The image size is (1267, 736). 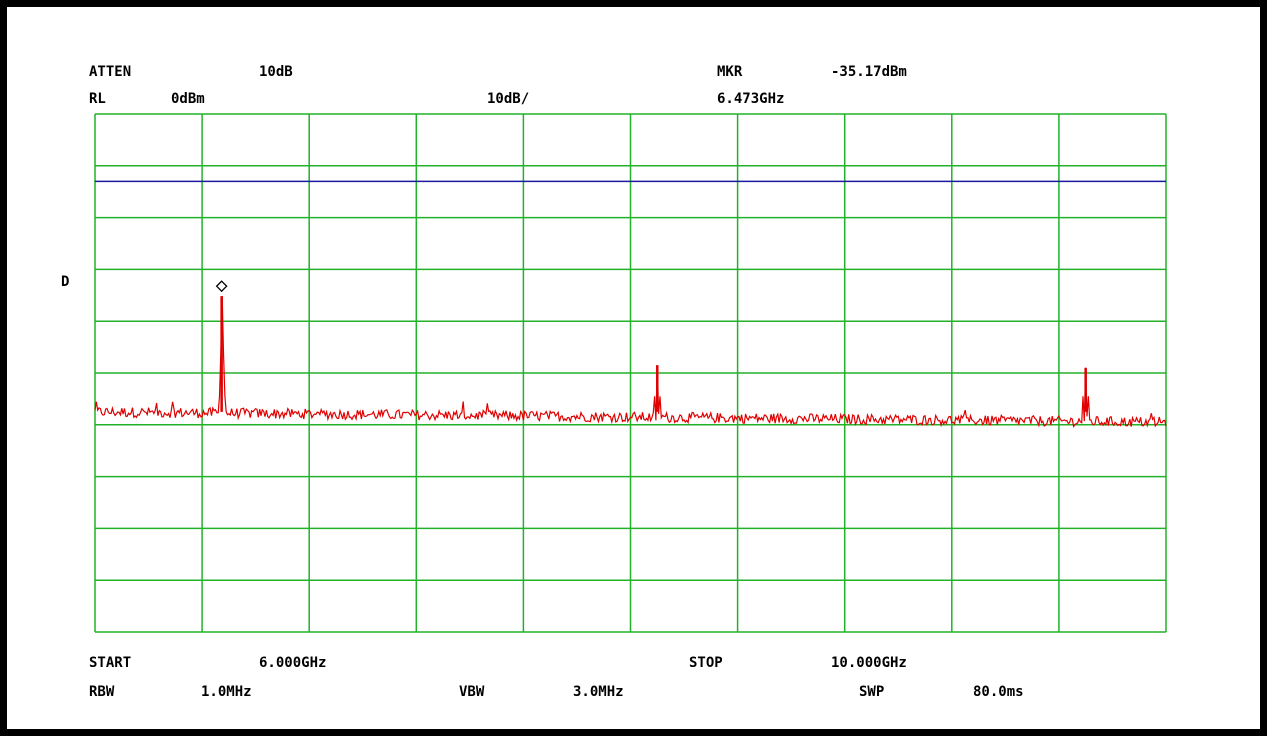 I want to click on atten-value: 10dB, so click(x=276, y=72).